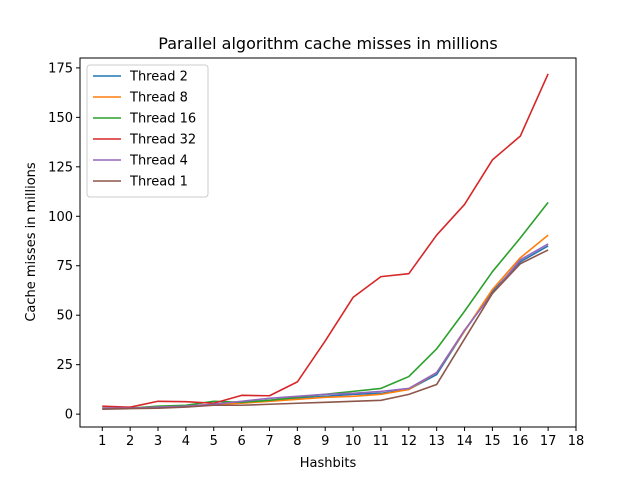 The image size is (640, 480). Describe the element at coordinates (162, 140) in the screenshot. I see `legend-label: Thread 32` at that location.